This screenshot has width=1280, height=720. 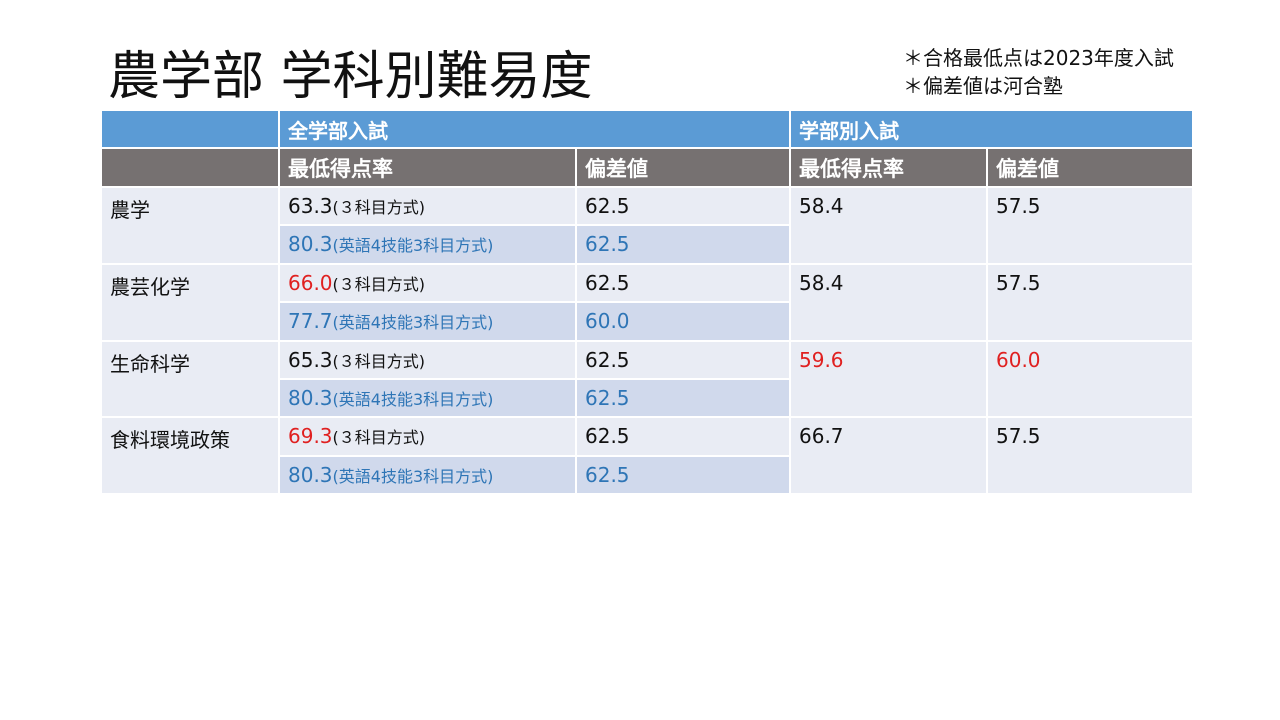 What do you see at coordinates (427, 283) in the screenshot?
I see `score-cell: 66.0(３科目方式)` at bounding box center [427, 283].